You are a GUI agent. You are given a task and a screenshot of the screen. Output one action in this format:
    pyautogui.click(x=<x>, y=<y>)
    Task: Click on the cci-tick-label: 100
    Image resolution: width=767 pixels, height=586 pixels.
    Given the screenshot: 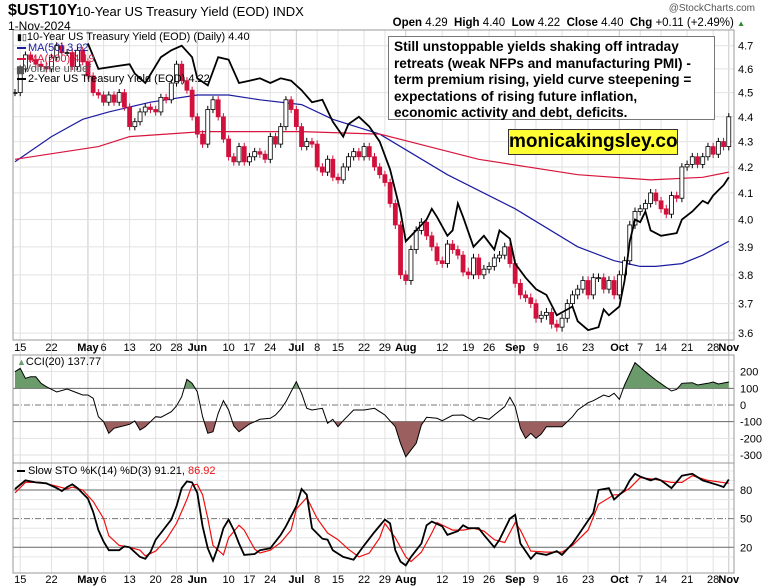 What is the action you would take?
    pyautogui.click(x=749, y=389)
    